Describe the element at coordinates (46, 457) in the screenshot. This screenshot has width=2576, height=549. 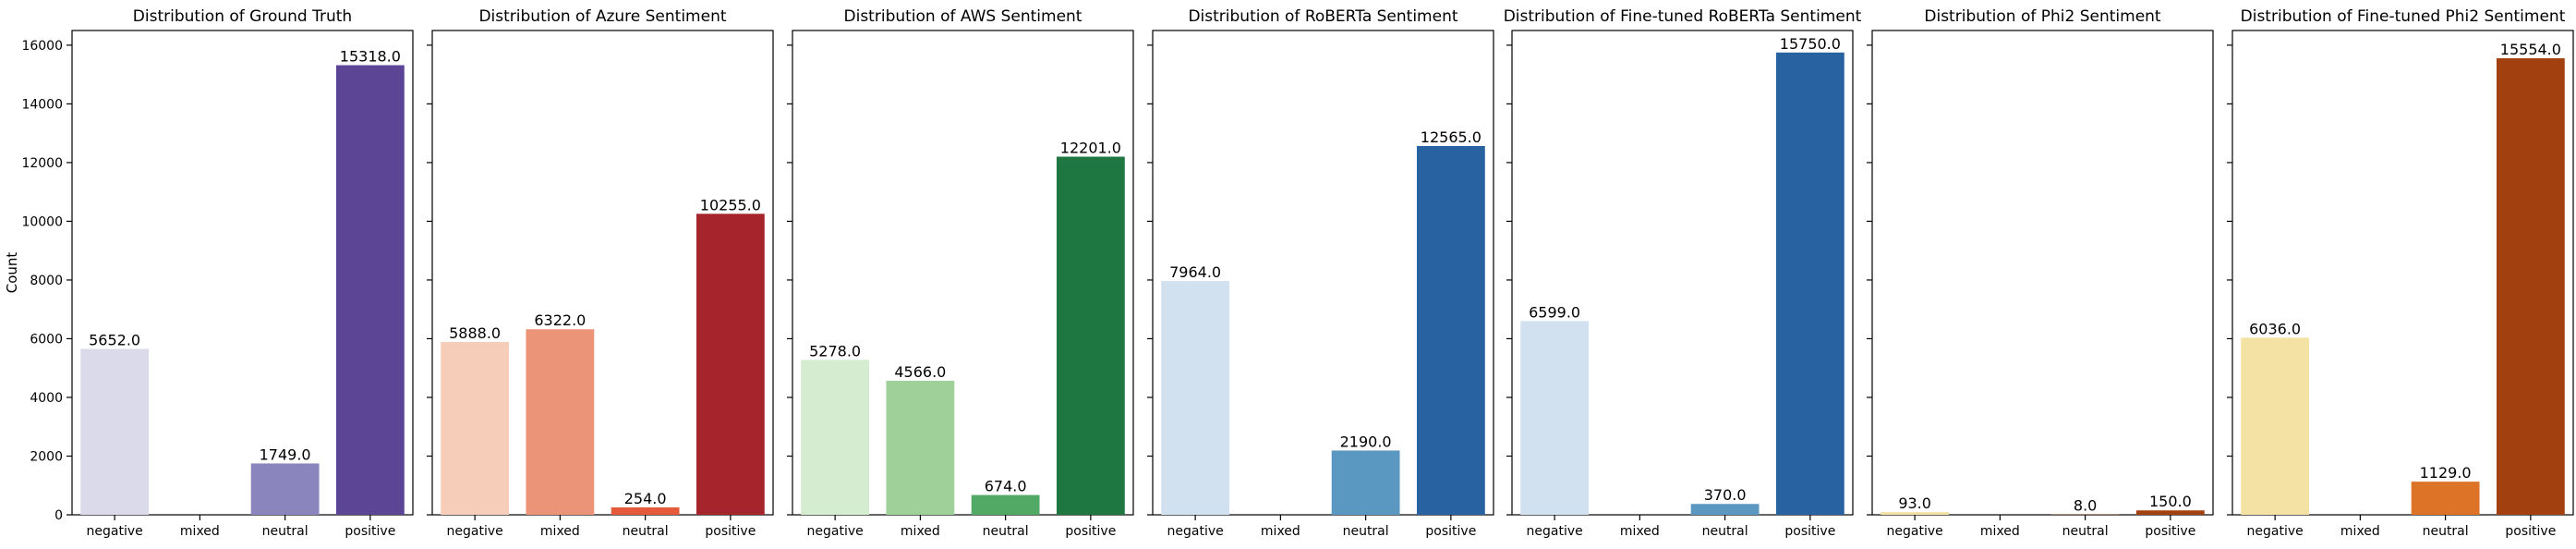
I see `y-tick-label: 2000` at that location.